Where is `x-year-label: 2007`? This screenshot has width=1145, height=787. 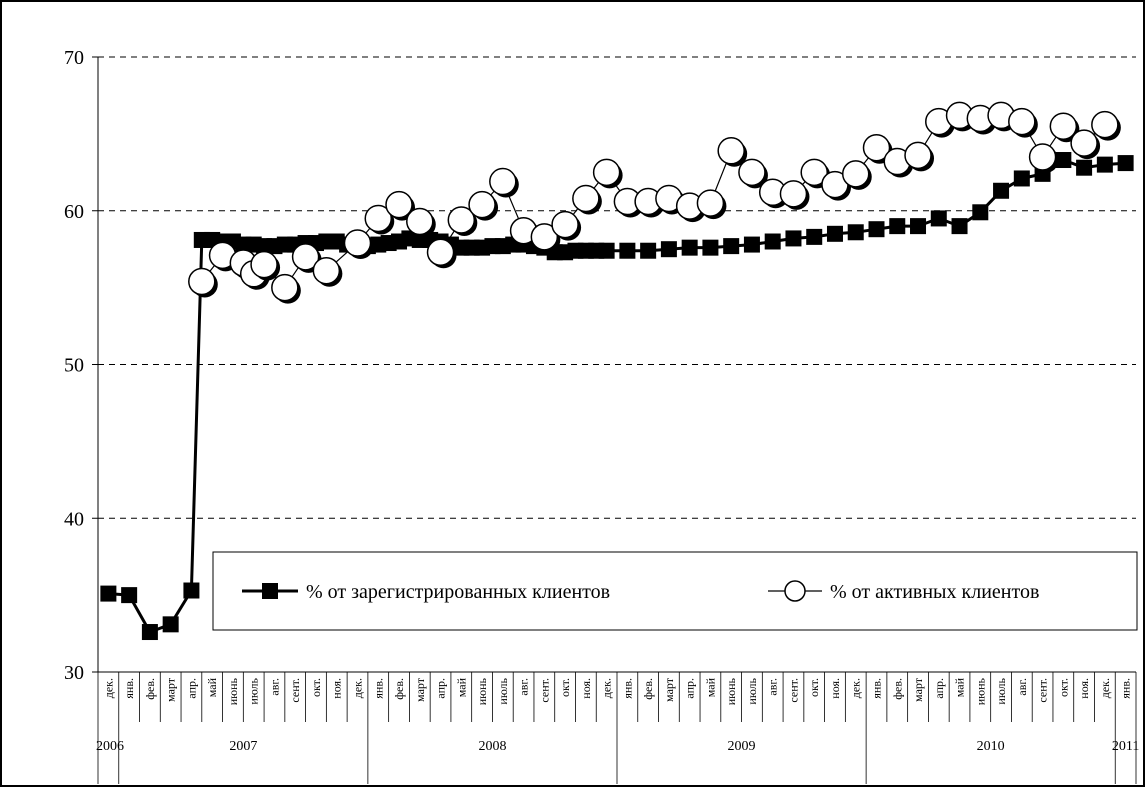 x-year-label: 2007 is located at coordinates (243, 746).